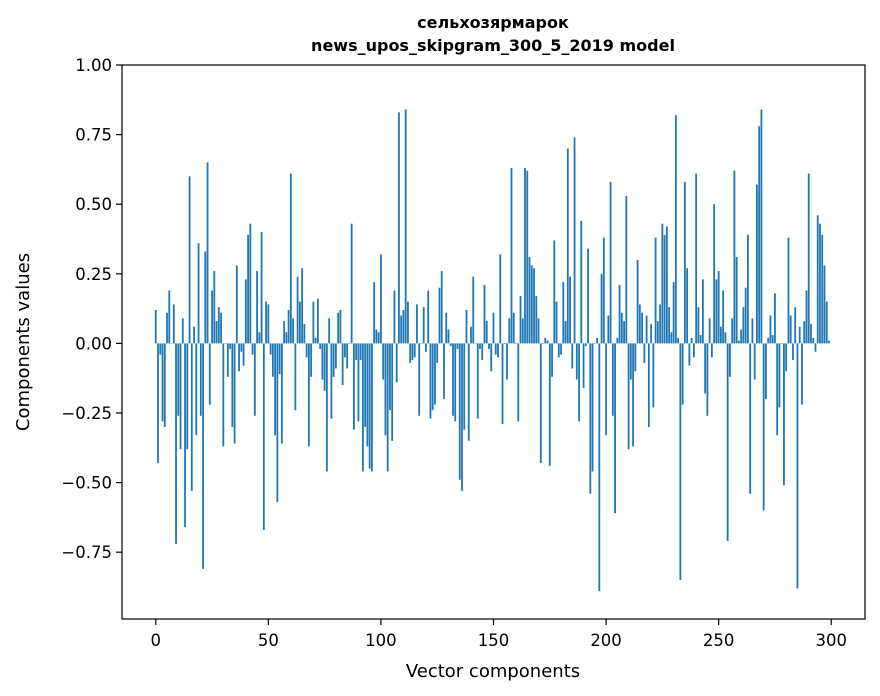  I want to click on x-tick-label: 300, so click(831, 640).